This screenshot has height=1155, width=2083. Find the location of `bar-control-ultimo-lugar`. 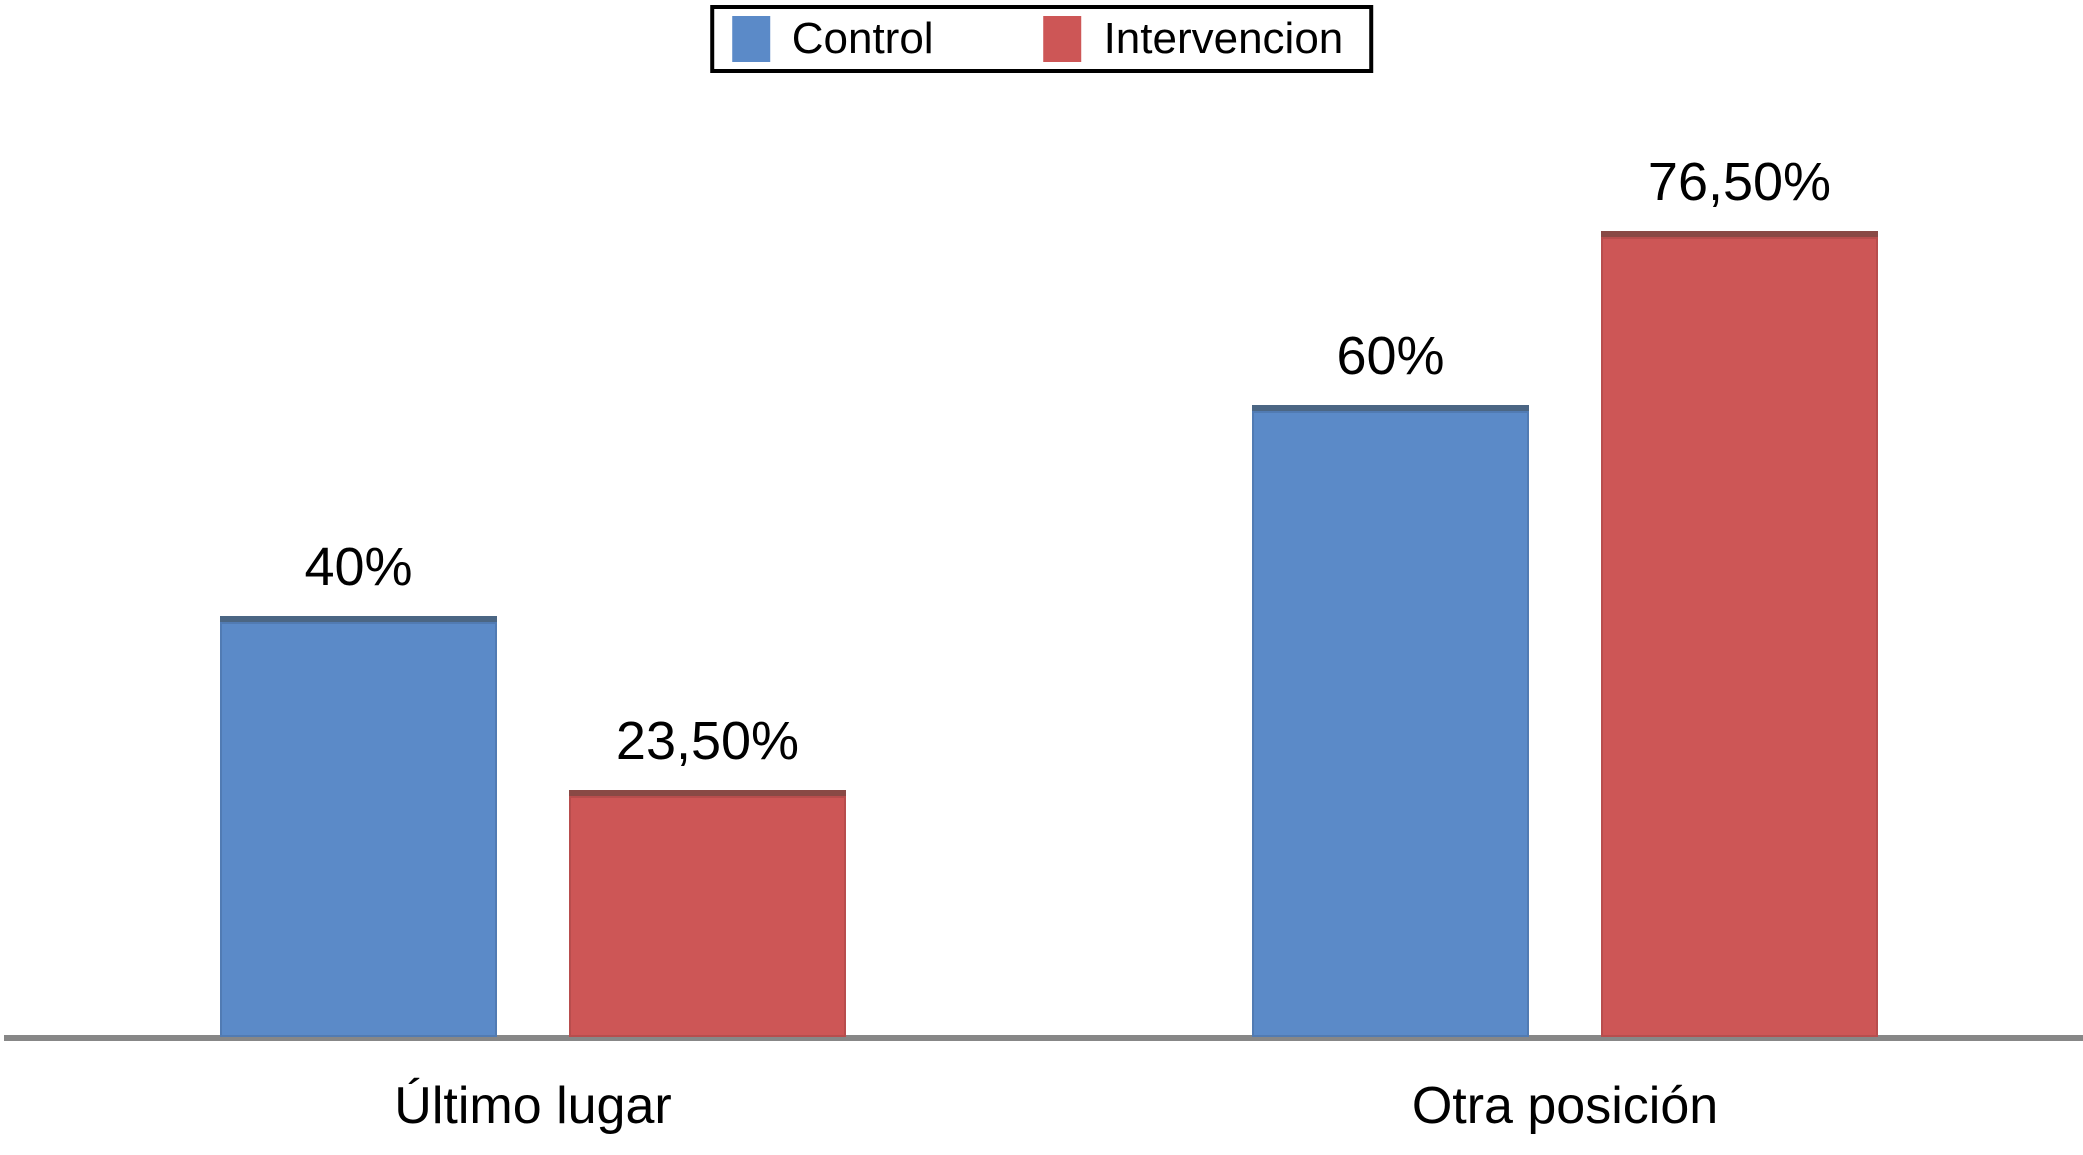

bar-control-ultimo-lugar is located at coordinates (358, 826).